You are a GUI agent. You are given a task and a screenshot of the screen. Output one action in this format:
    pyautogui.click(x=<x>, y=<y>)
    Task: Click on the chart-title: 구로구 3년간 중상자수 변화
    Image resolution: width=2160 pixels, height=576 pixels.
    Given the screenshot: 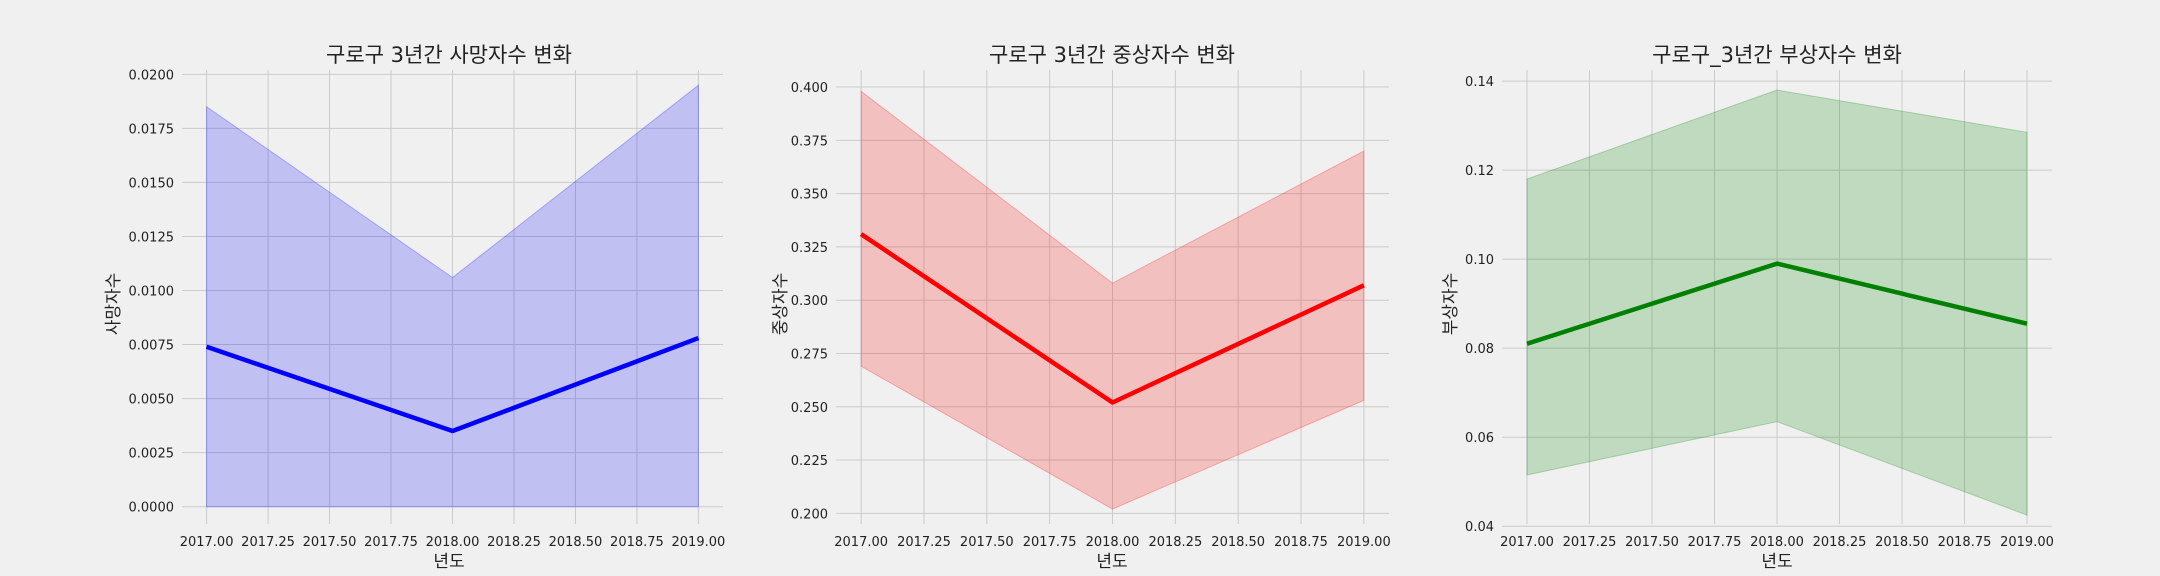 What is the action you would take?
    pyautogui.click(x=1112, y=55)
    